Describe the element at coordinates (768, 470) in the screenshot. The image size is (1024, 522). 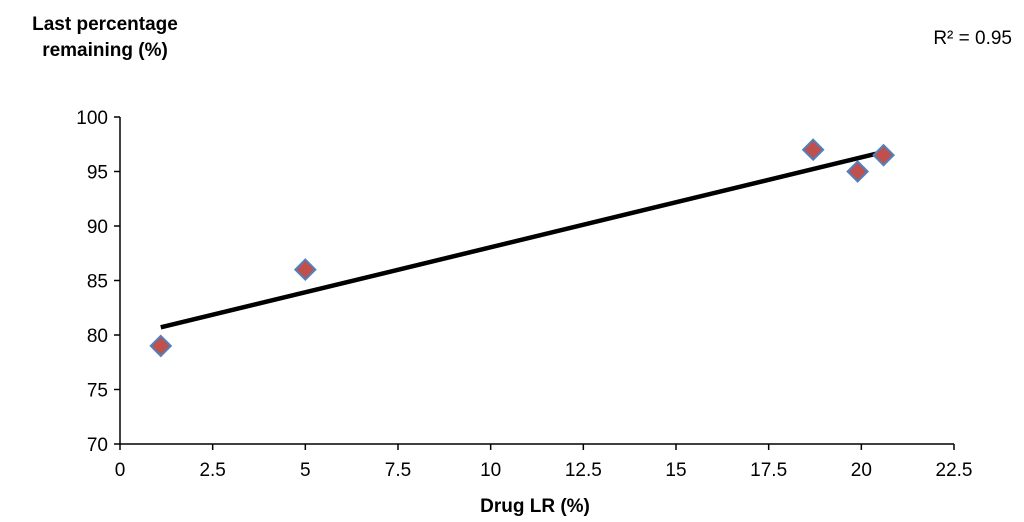
I see `x-tick-label: 17.5` at that location.